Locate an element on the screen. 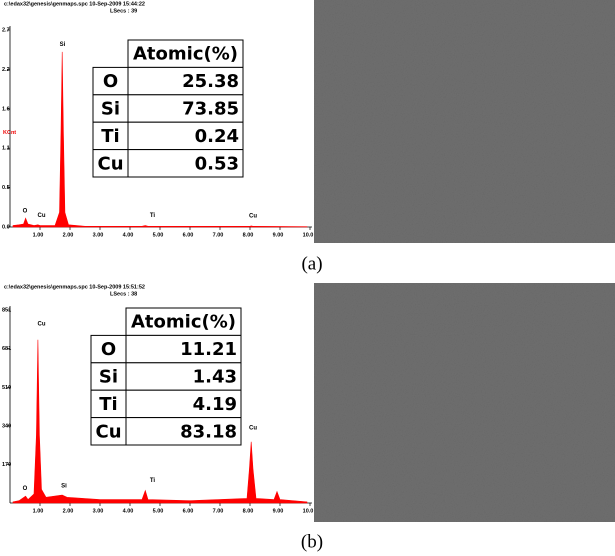 The width and height of the screenshot is (615, 556). caption: (b) is located at coordinates (312, 541).